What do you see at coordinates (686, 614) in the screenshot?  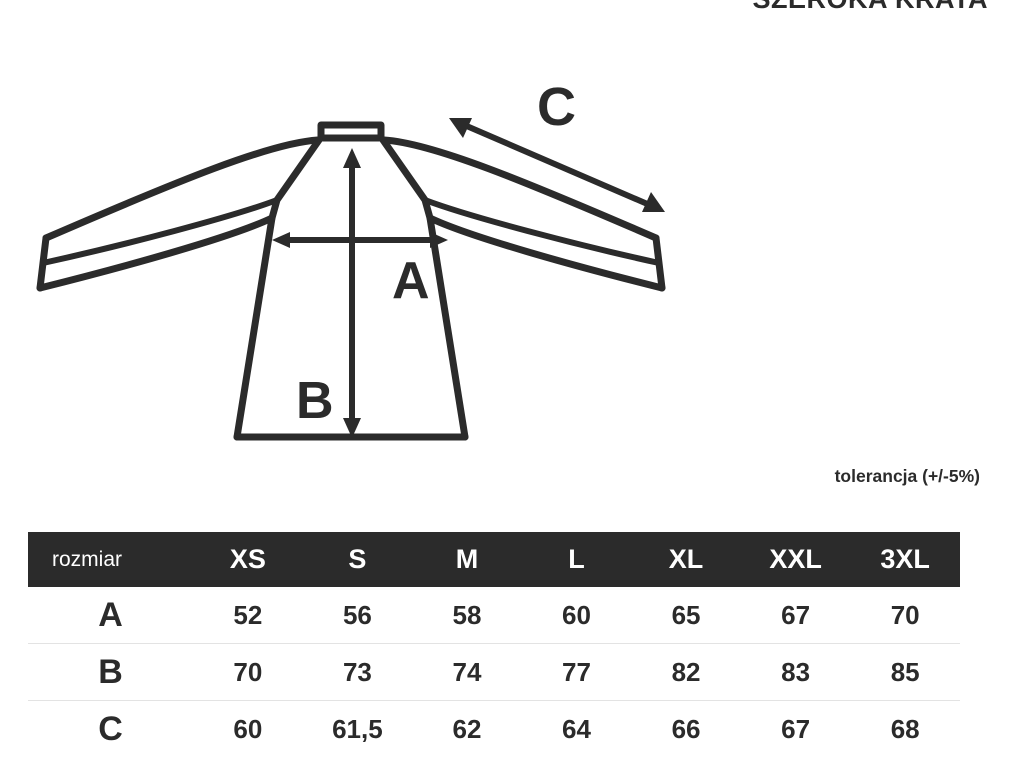 I see `cell-a-xl: 65` at bounding box center [686, 614].